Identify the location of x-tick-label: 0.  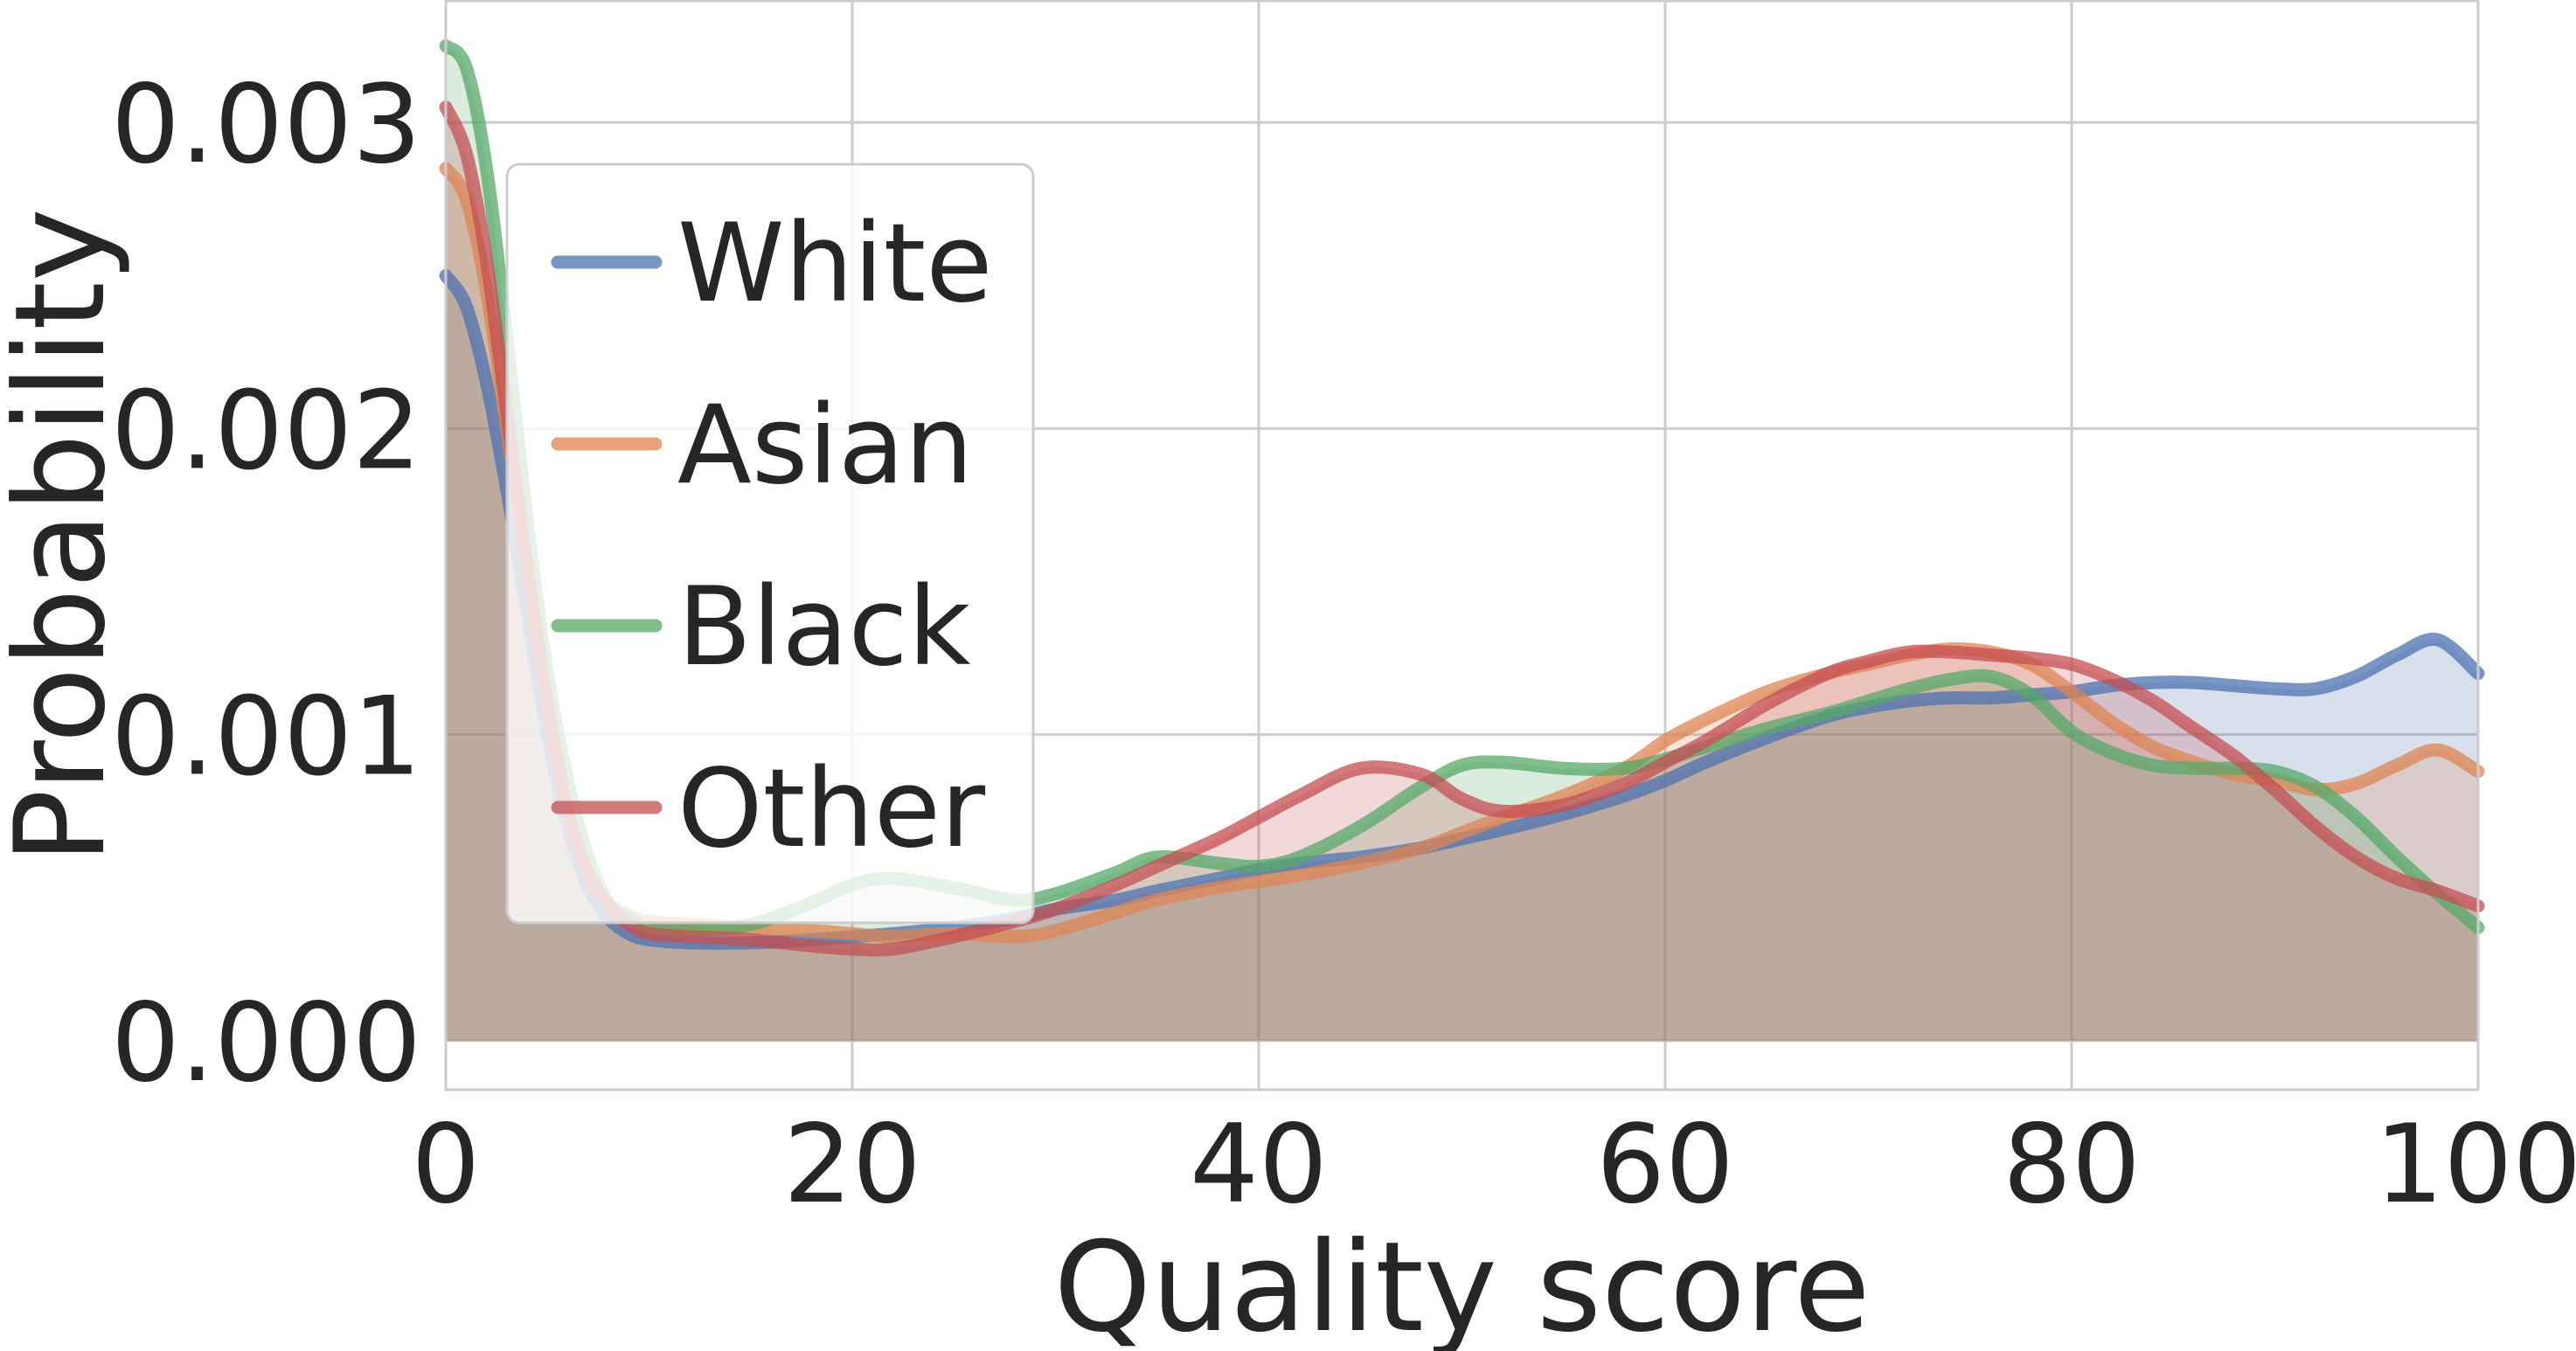
(446, 1165).